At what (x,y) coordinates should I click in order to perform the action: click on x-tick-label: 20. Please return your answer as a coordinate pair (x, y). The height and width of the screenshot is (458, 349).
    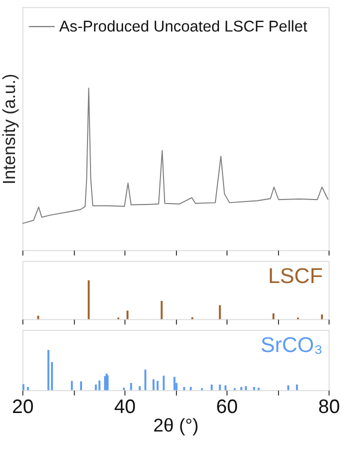
    Looking at the image, I should click on (23, 407).